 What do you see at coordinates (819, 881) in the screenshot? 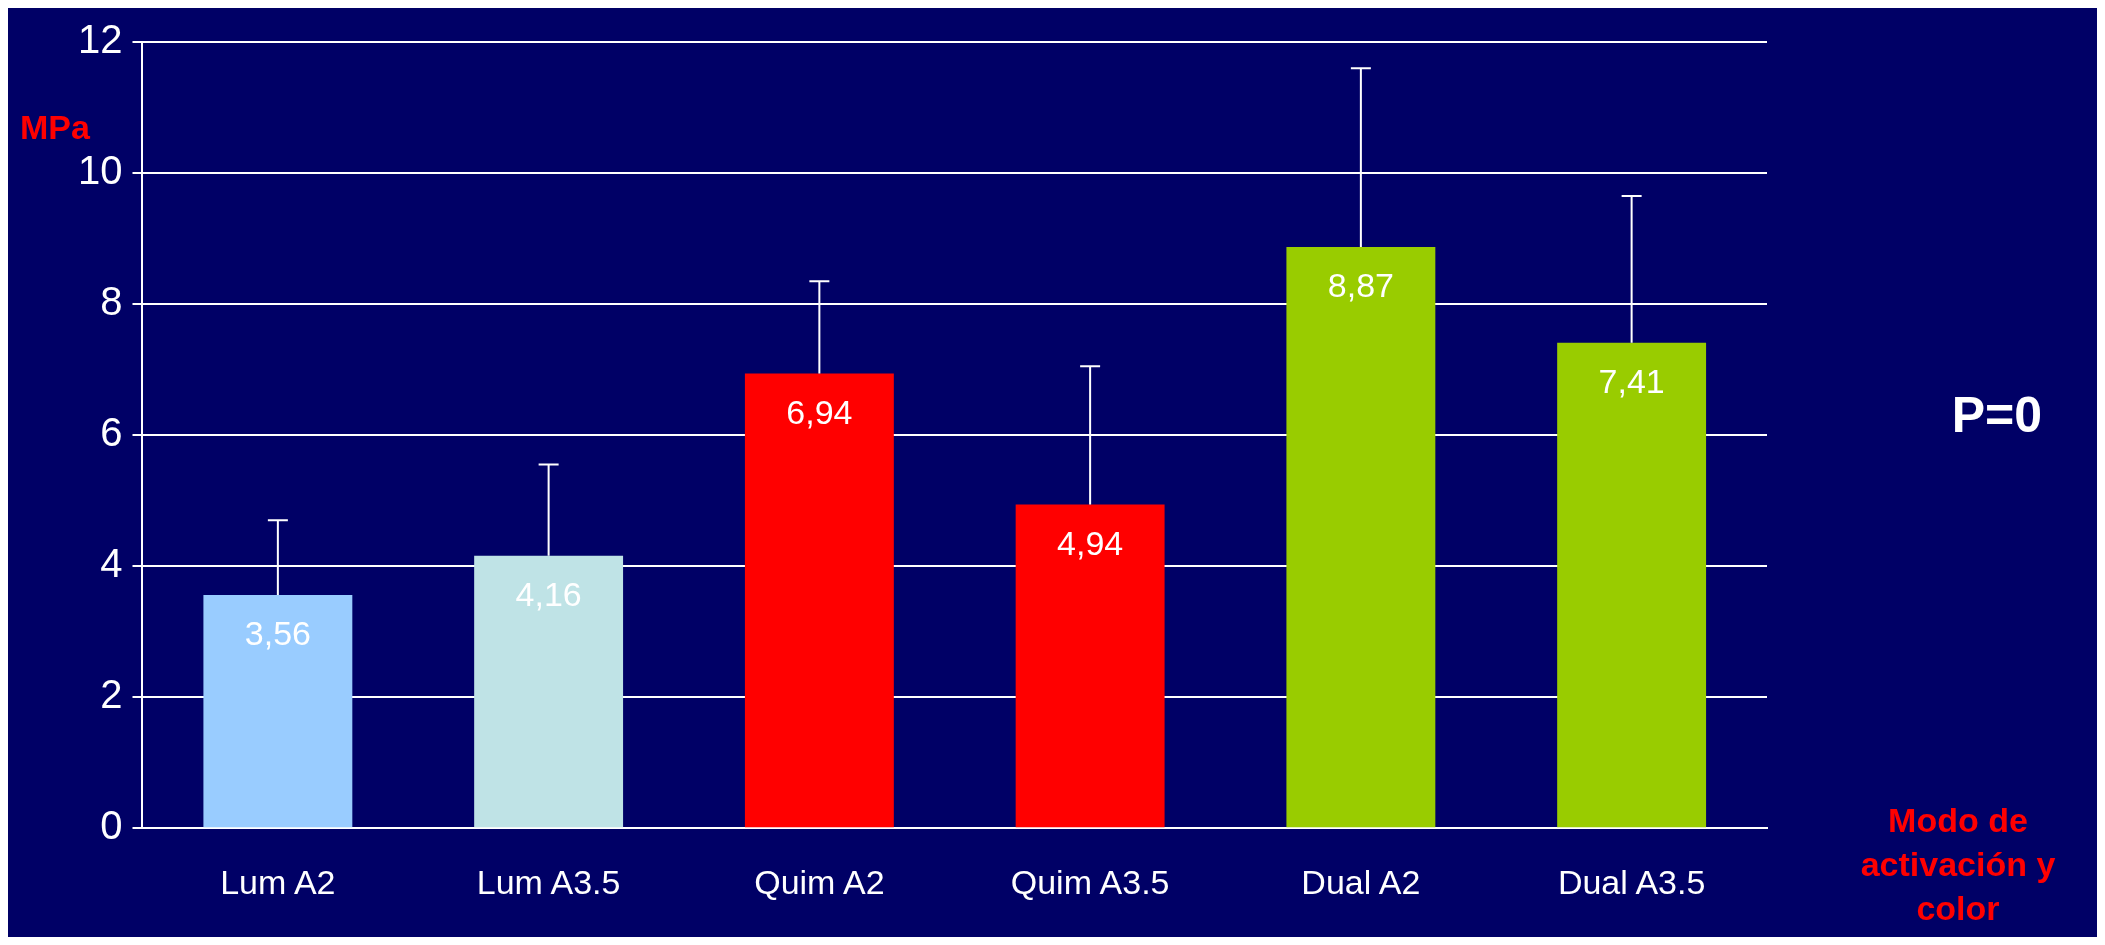
I see `x-tick-label: Quim A2` at bounding box center [819, 881].